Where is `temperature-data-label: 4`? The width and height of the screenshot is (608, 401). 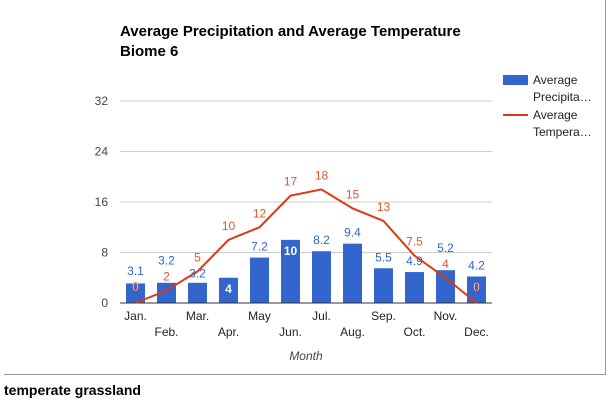 temperature-data-label: 4 is located at coordinates (445, 264).